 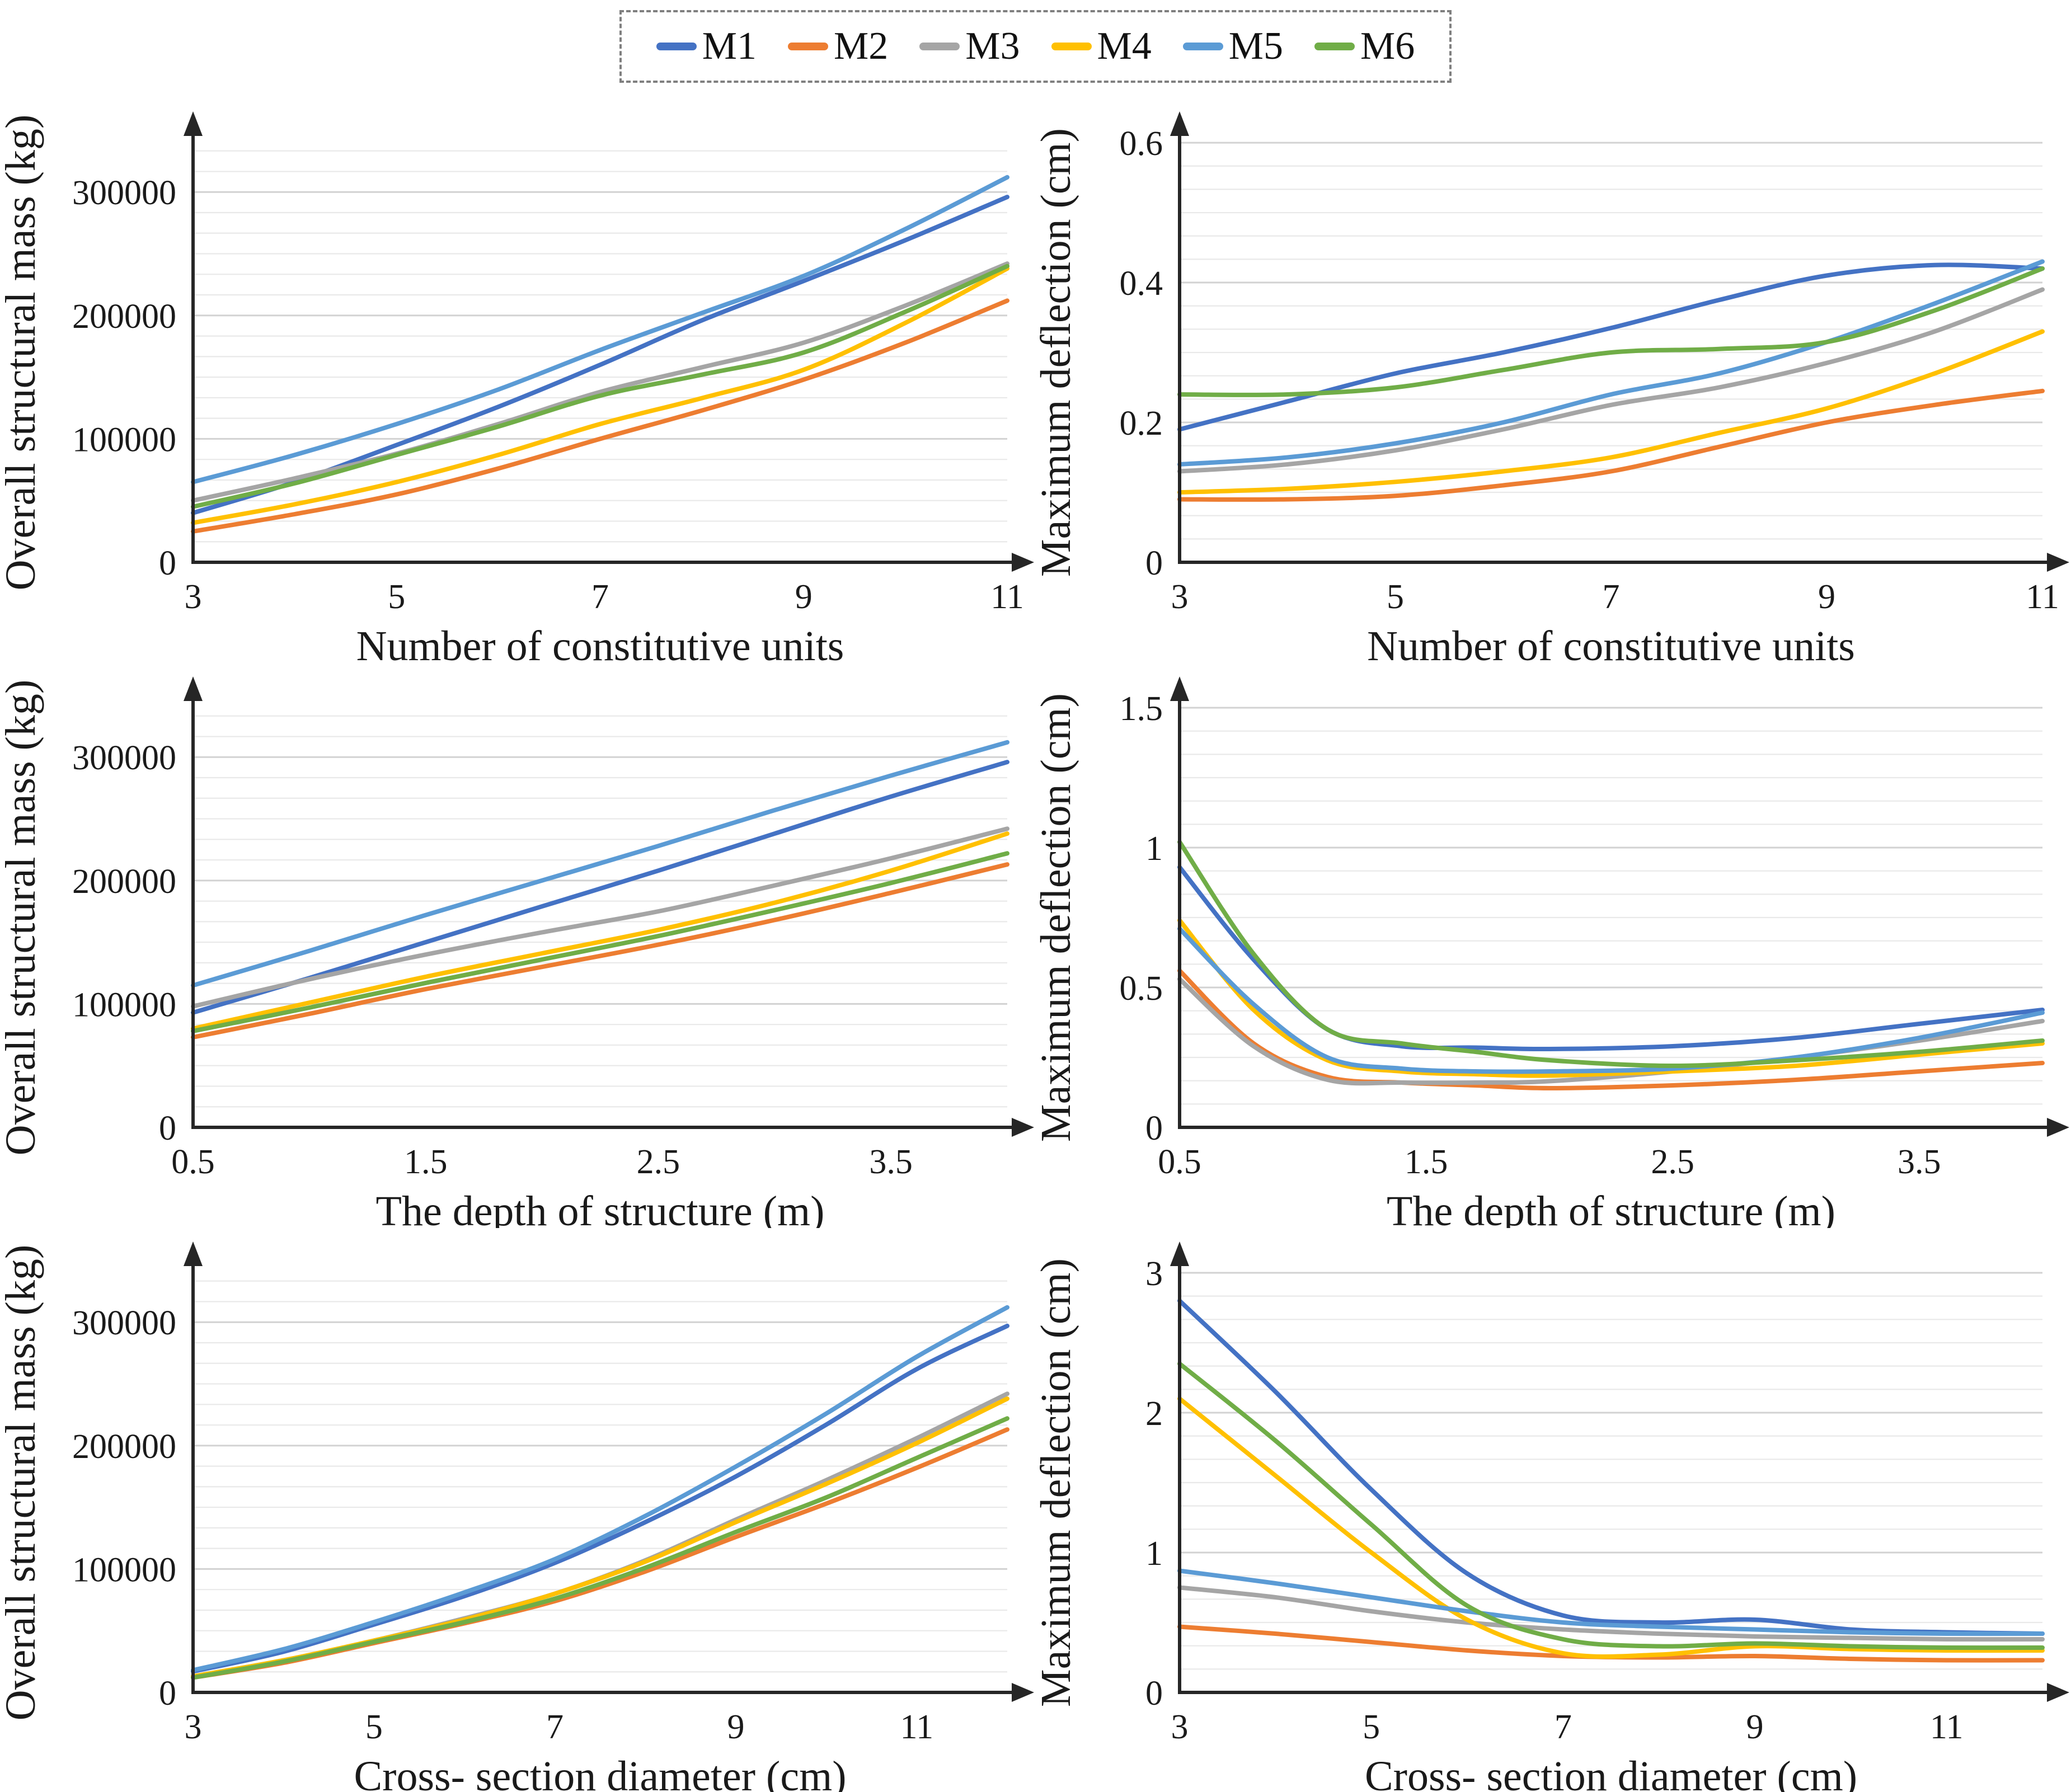 I want to click on legend-label: M5, so click(x=1255, y=46).